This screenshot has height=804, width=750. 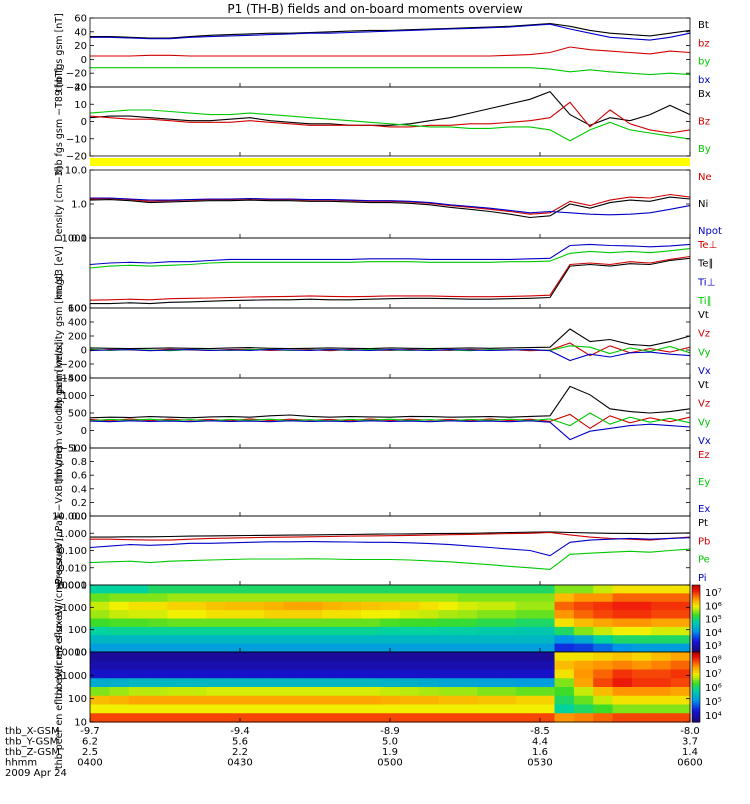 What do you see at coordinates (706, 282) in the screenshot?
I see `legend-label-Ti⊥: Ti⊥` at bounding box center [706, 282].